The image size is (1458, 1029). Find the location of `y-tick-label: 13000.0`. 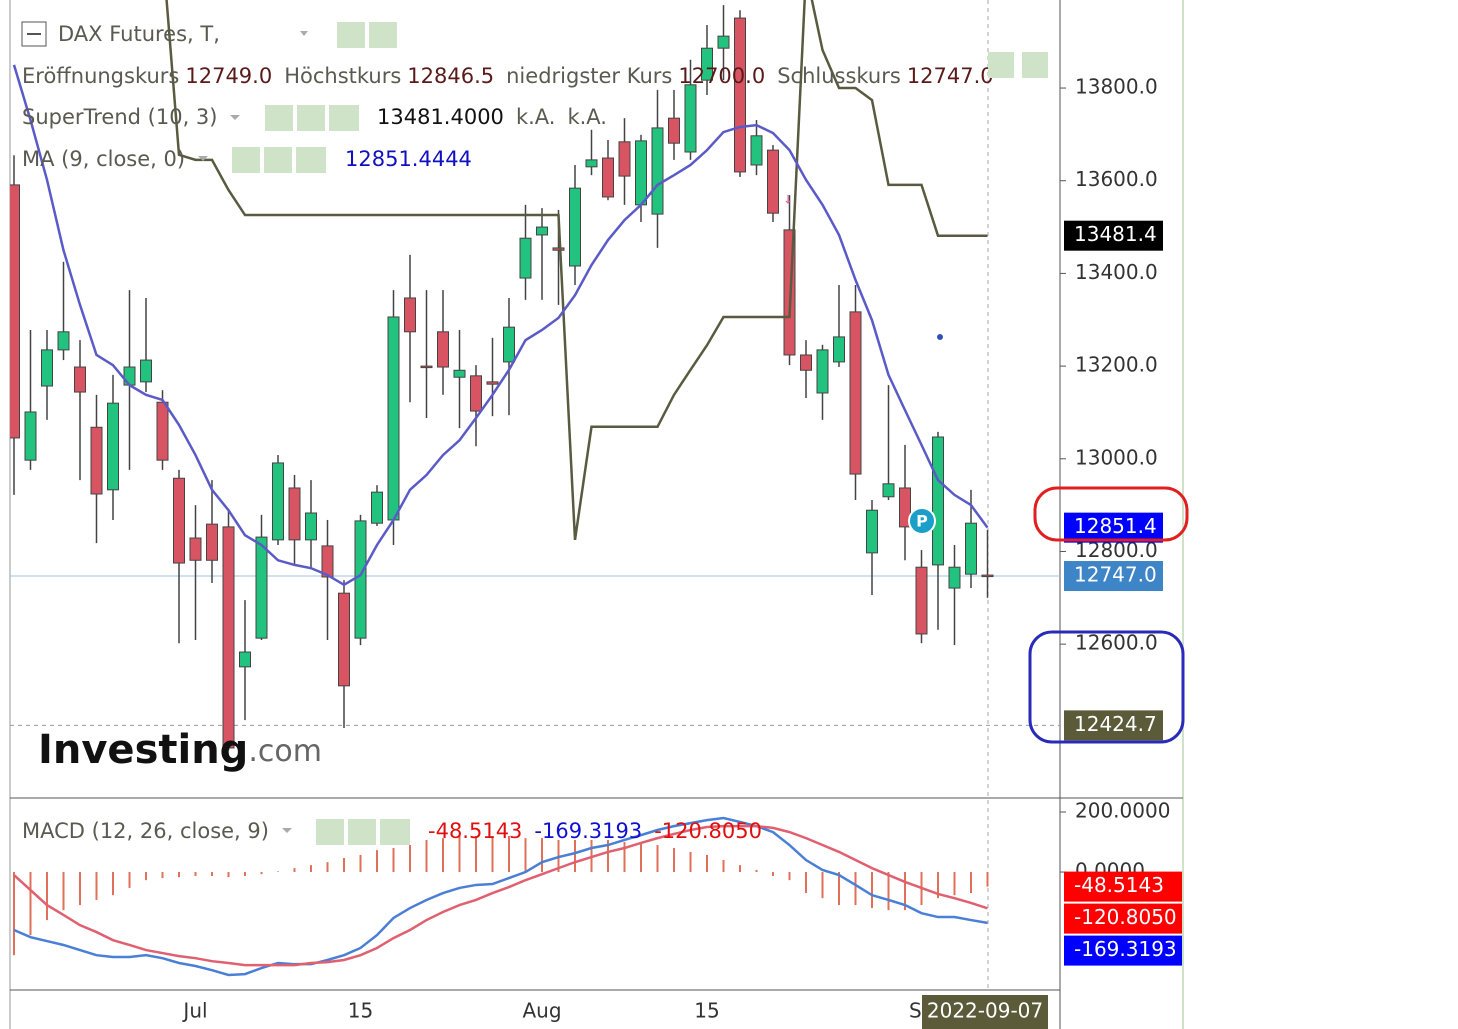

y-tick-label: 13000.0 is located at coordinates (1116, 457).